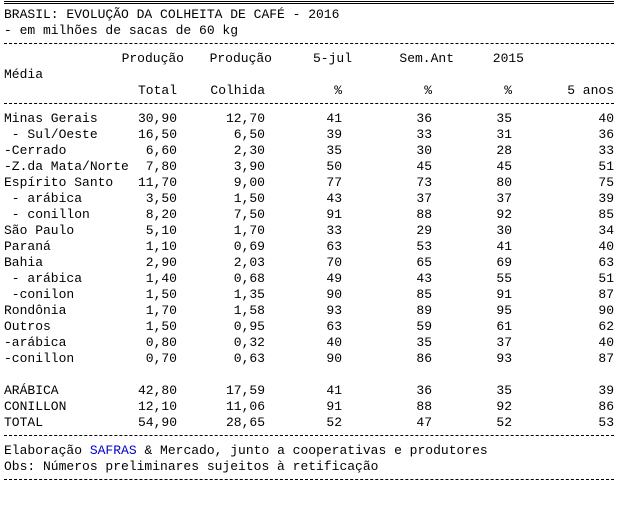 Image resolution: width=618 pixels, height=506 pixels. I want to click on cell-sem-ant: 85, so click(424, 294).